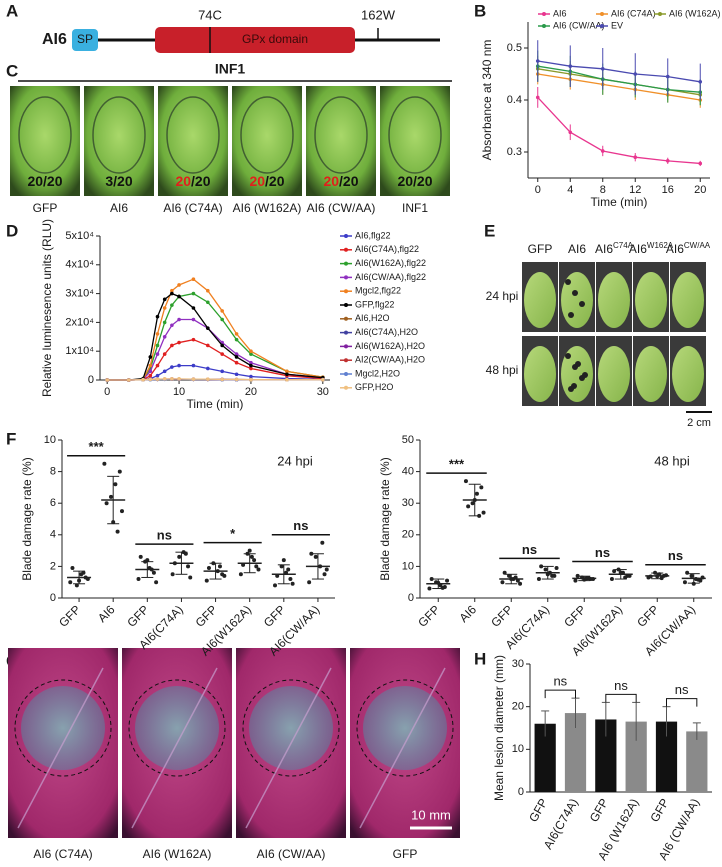 This screenshot has width=722, height=867. What do you see at coordinates (177, 854) in the screenshot?
I see `photo-caption: AI6 (W162A)` at bounding box center [177, 854].